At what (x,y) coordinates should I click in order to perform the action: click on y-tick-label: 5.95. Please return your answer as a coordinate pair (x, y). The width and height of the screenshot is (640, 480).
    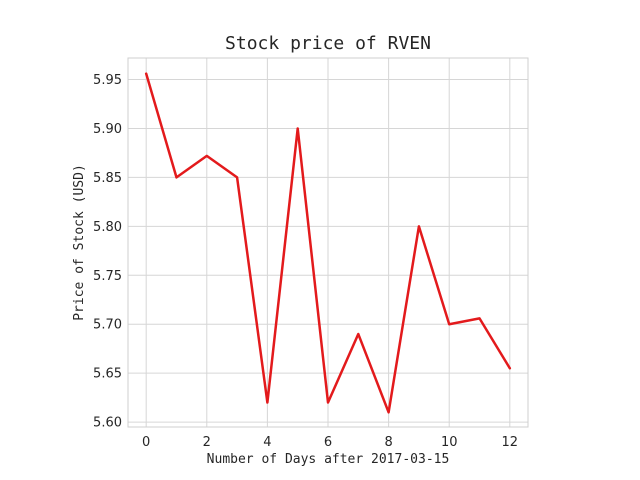
    Looking at the image, I should click on (107, 80).